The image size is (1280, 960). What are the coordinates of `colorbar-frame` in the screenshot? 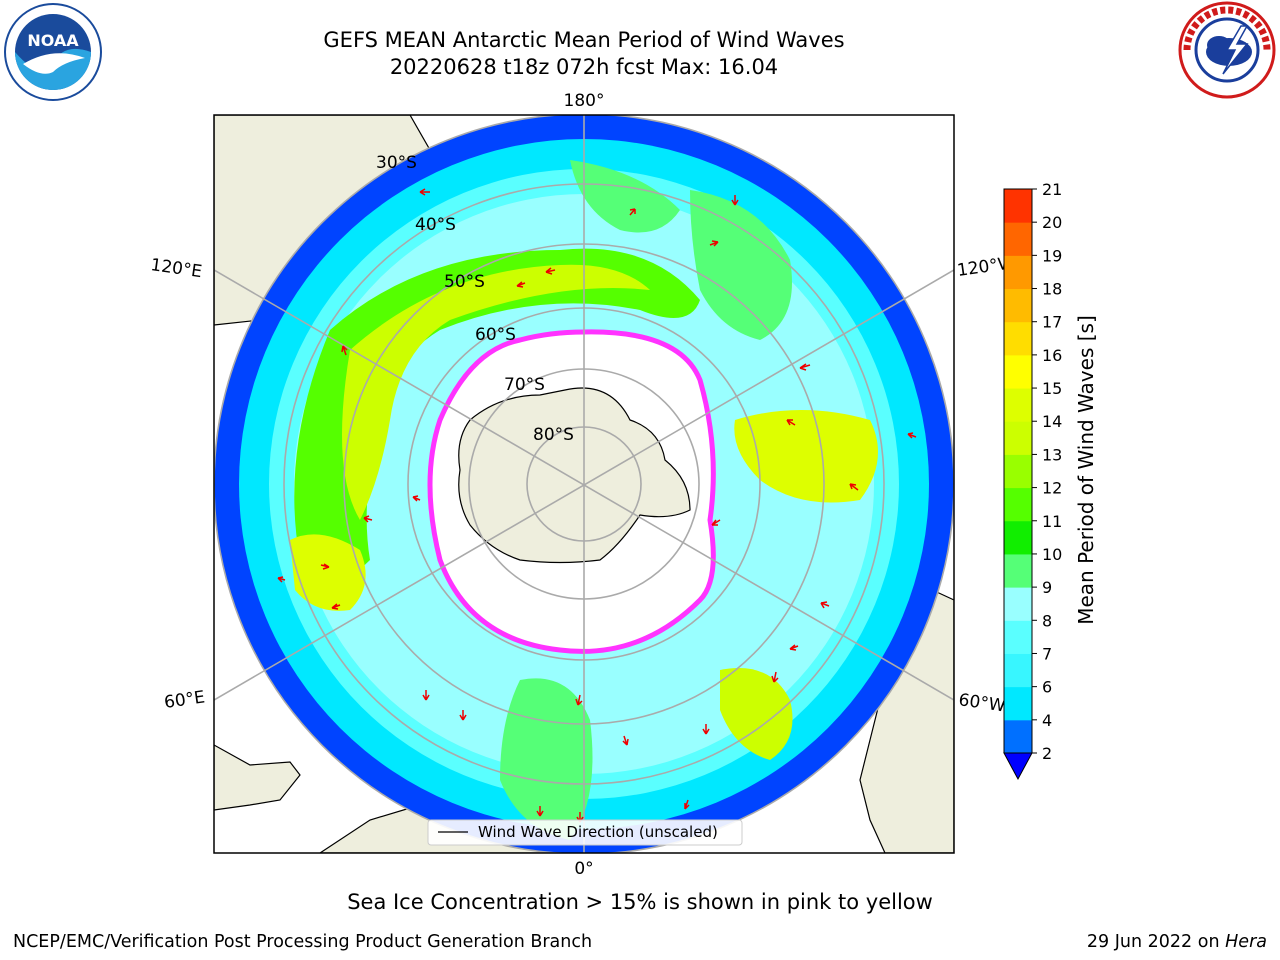 It's located at (1018, 471).